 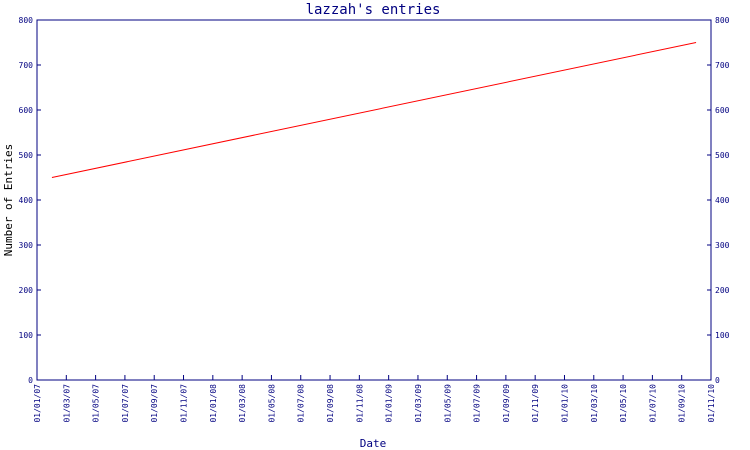 I want to click on x-tick-label: 01/07/08, so click(x=301, y=403).